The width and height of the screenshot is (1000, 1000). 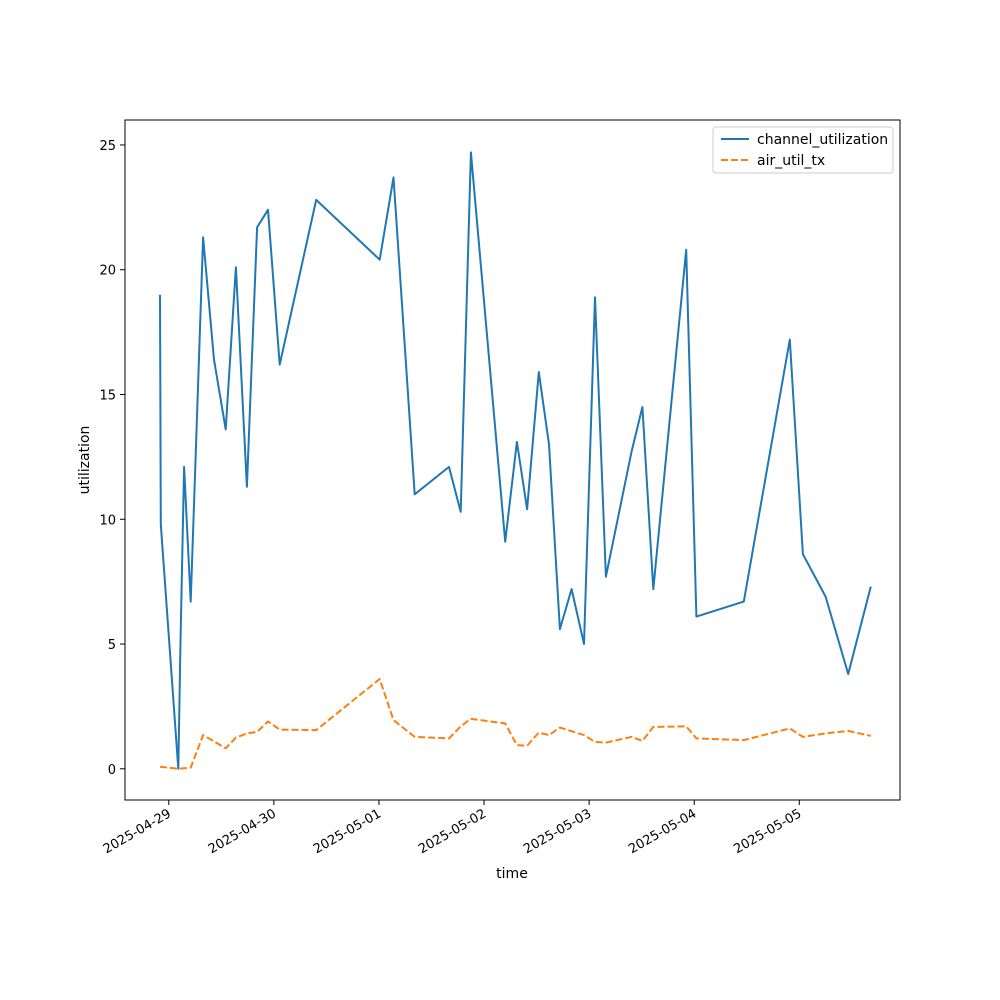 I want to click on x-axis-title: time, so click(x=512, y=874).